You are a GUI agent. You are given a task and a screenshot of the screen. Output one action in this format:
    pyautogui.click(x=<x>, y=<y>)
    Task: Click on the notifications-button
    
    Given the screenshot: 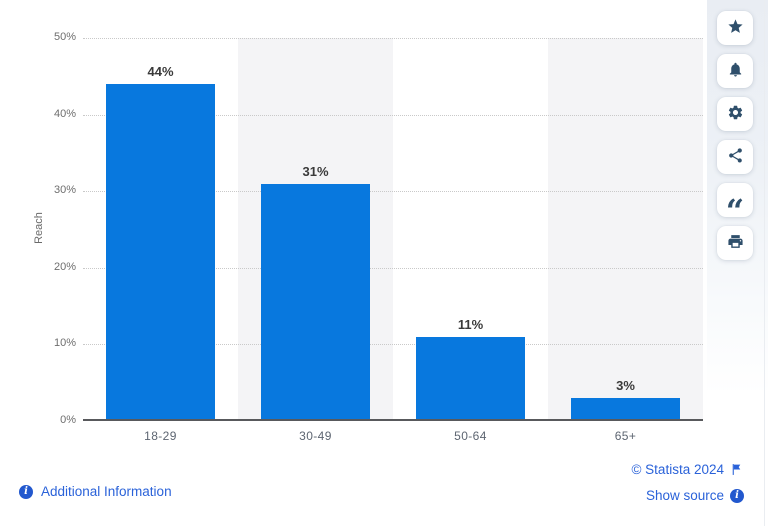 What is the action you would take?
    pyautogui.click(x=735, y=71)
    